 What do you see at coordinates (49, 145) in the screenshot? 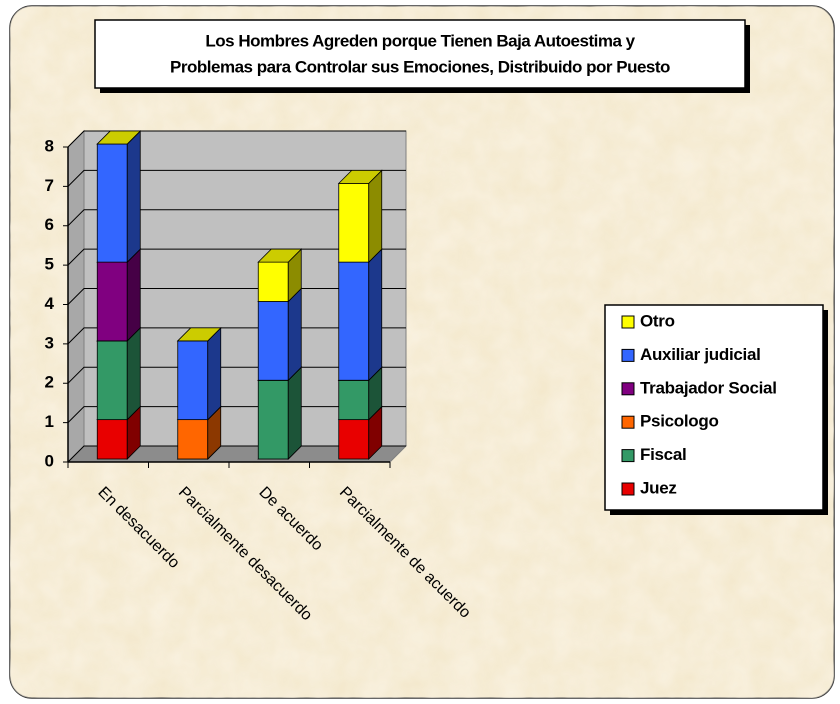
I see `y-tick-label: 8` at bounding box center [49, 145].